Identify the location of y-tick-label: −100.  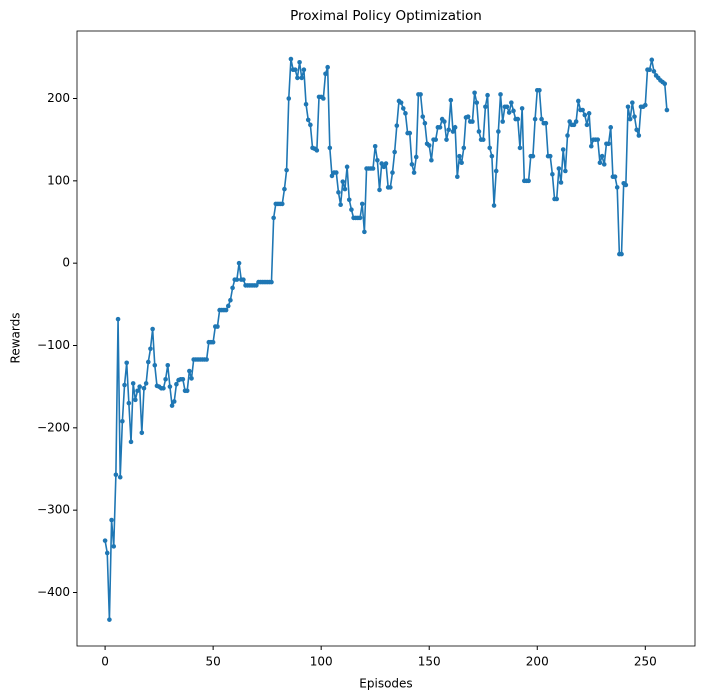
(53, 345).